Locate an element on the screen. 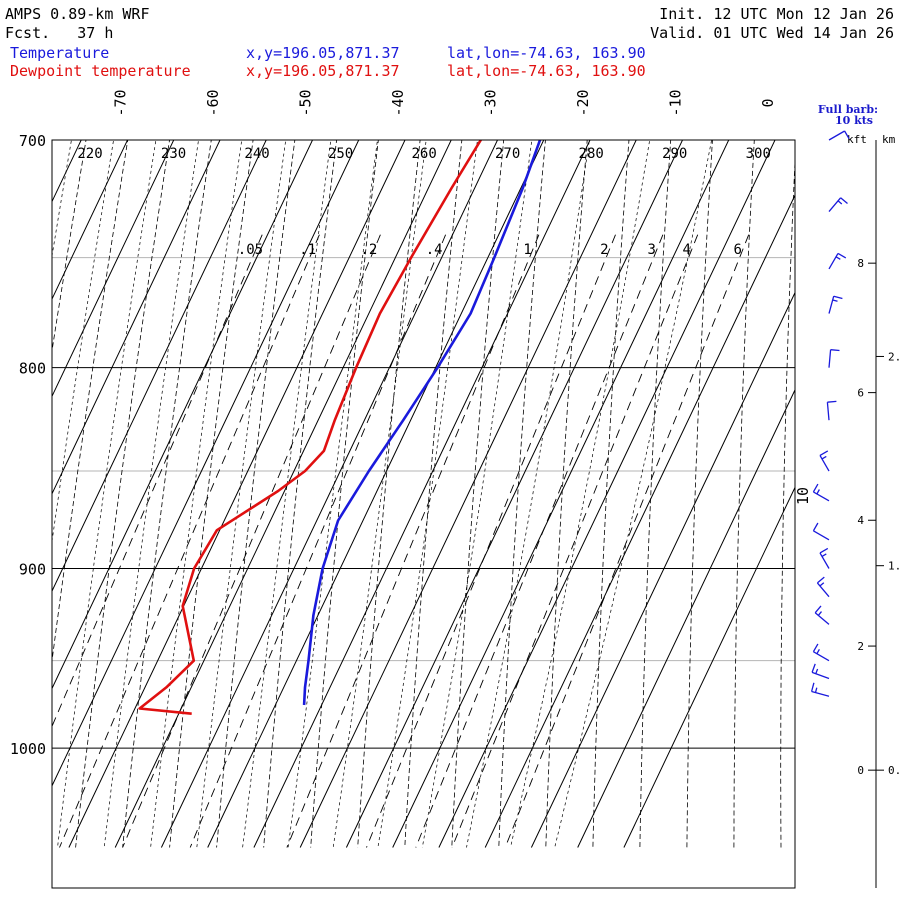 This screenshot has height=900, width=900. moist-adiabat--5 is located at coordinates (477, 494).